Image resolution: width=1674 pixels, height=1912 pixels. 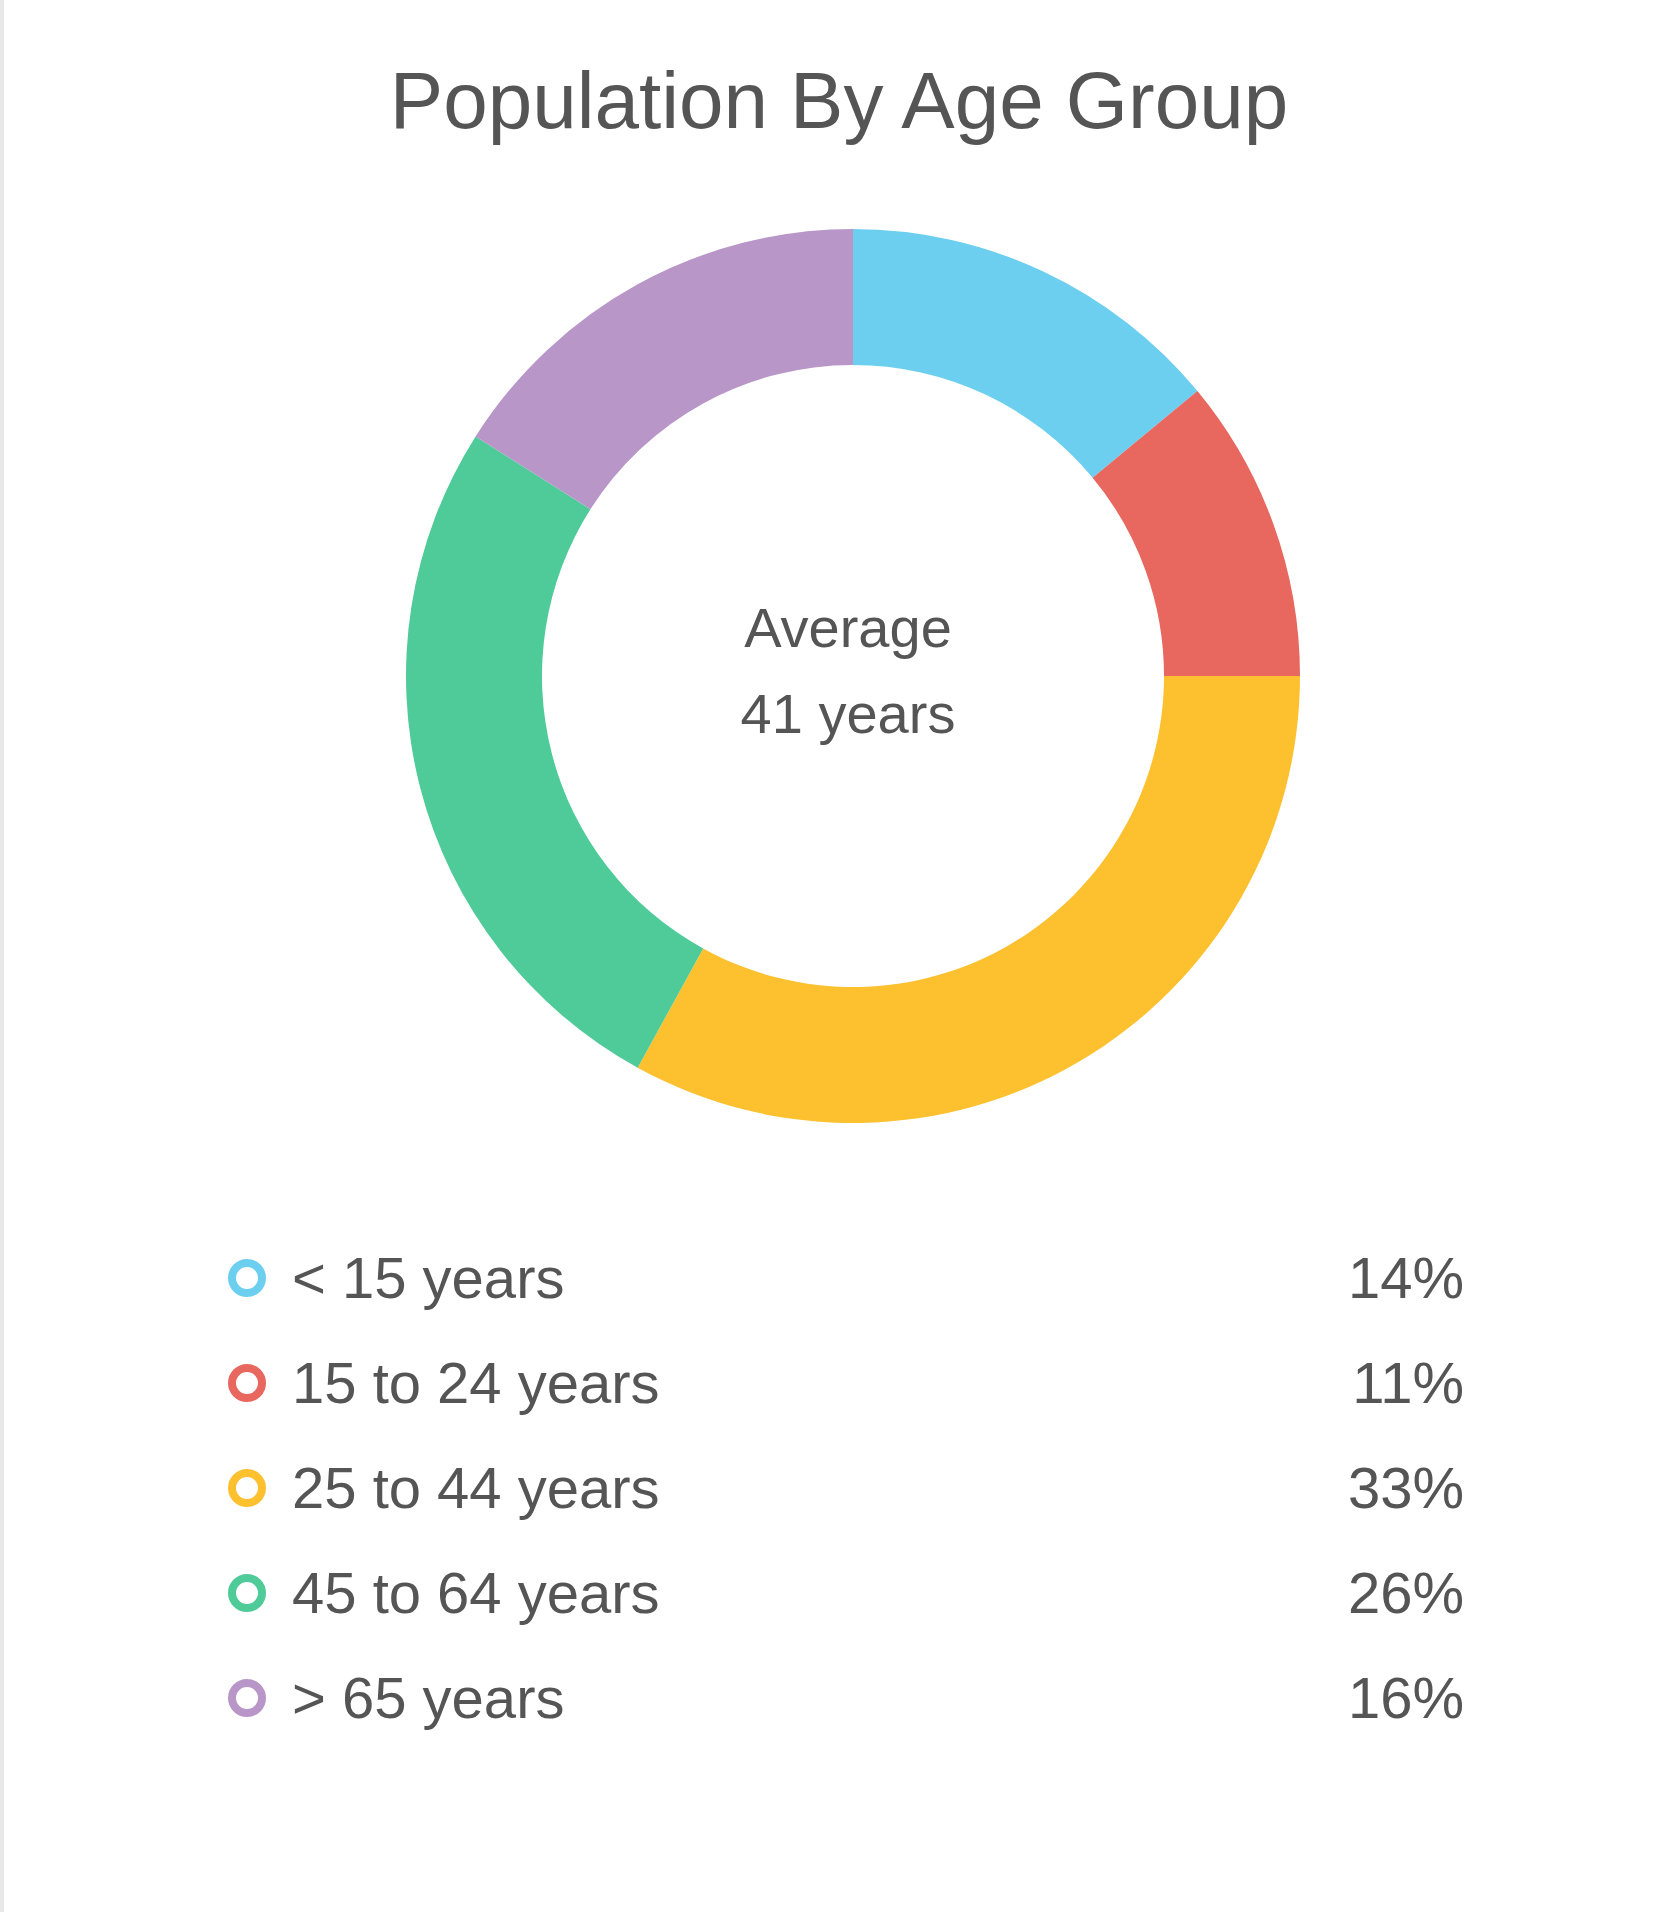 I want to click on legend-label: 25 to 44 years, so click(x=476, y=1487).